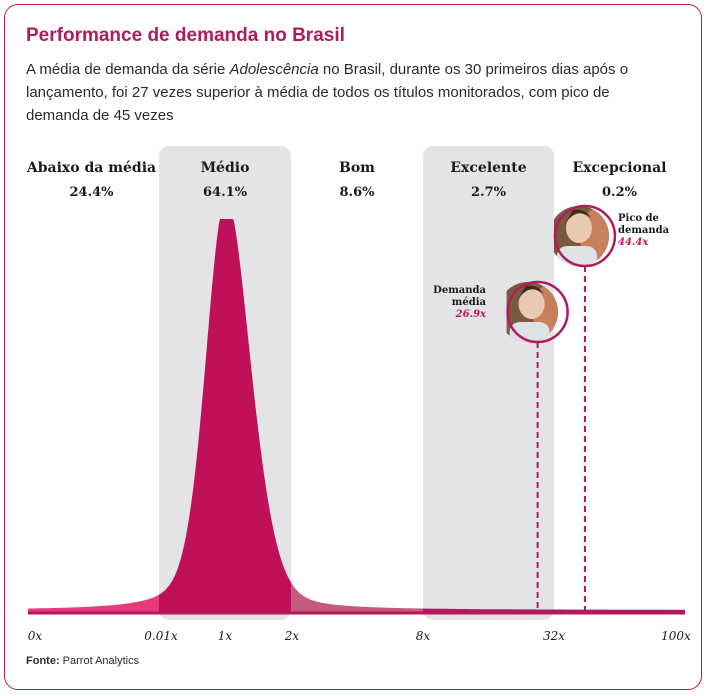  I want to click on marker-label: média, so click(469, 302).